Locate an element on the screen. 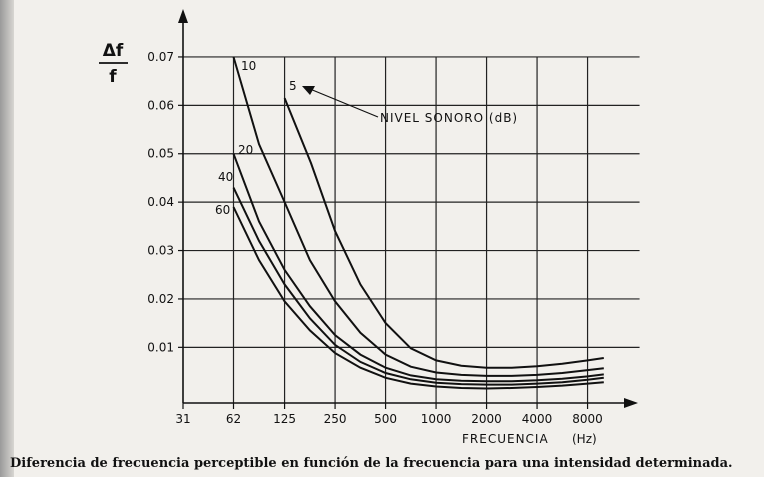  series-label-20db: 20 is located at coordinates (245, 150).